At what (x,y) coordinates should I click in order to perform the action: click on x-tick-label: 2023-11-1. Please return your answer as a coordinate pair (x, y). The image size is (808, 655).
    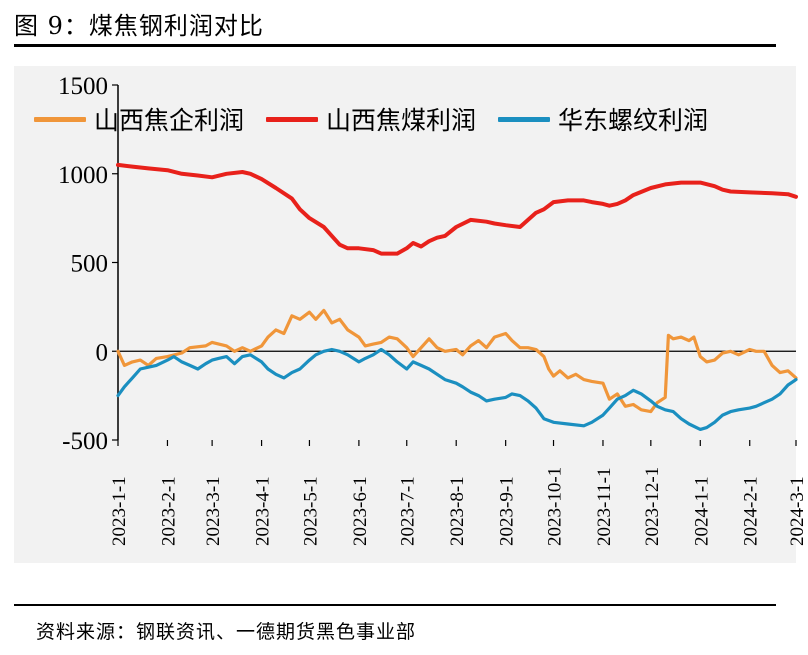
    Looking at the image, I should click on (604, 507).